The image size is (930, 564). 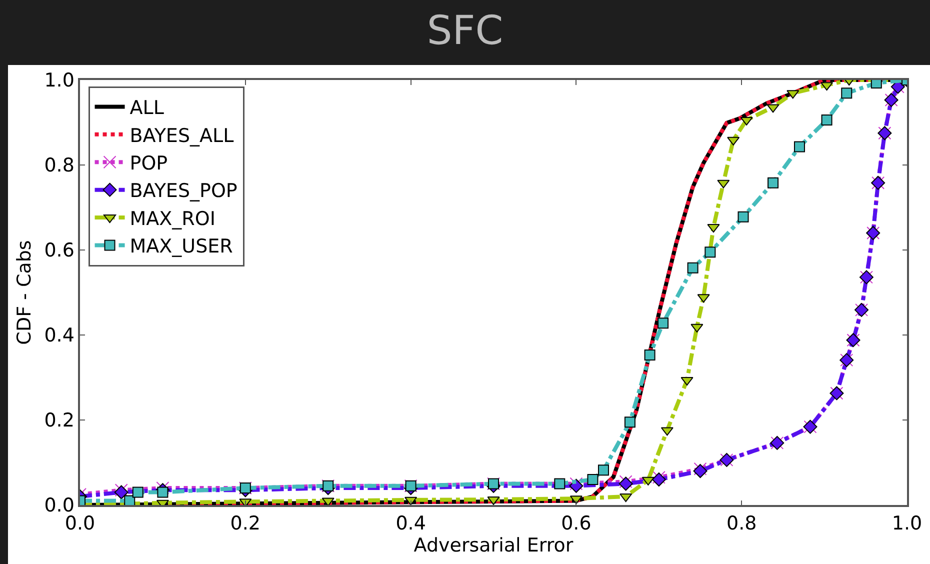 I want to click on chart-title: SFC, so click(x=465, y=31).